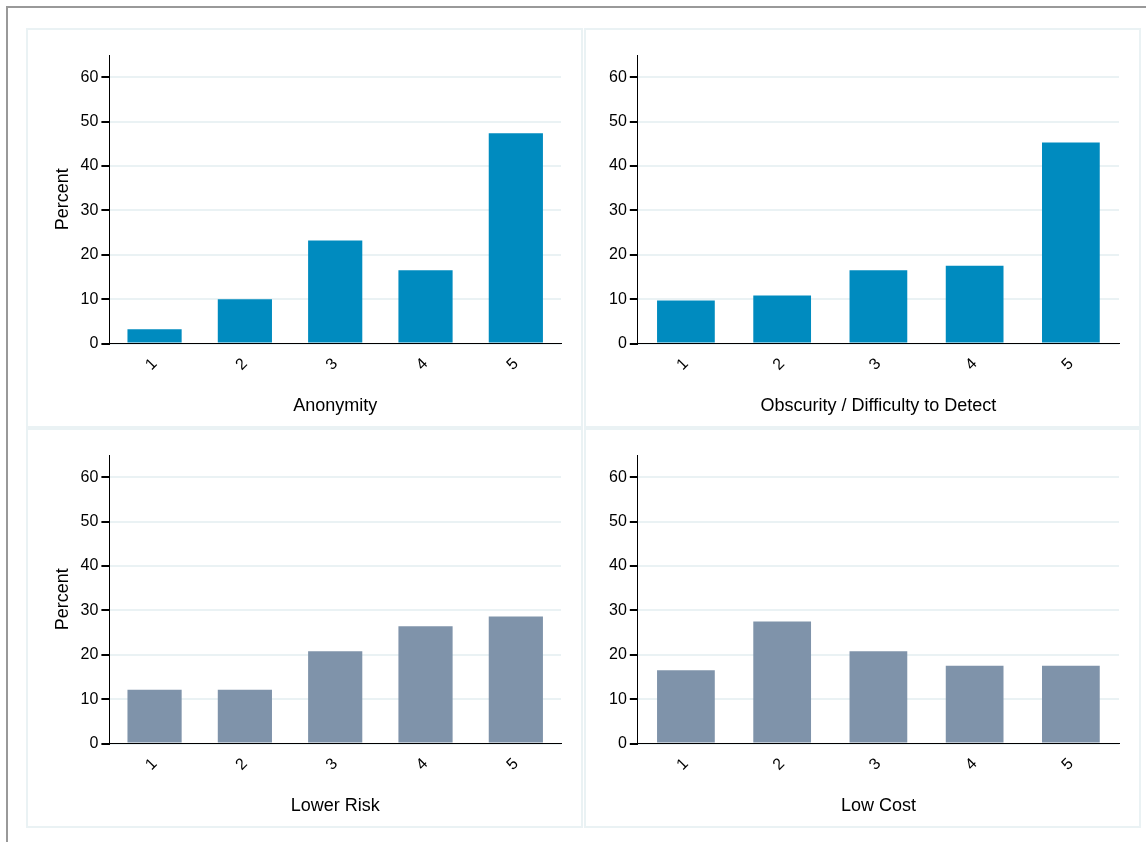 The width and height of the screenshot is (1147, 843). What do you see at coordinates (878, 805) in the screenshot?
I see `x-axis-title: Low Cost` at bounding box center [878, 805].